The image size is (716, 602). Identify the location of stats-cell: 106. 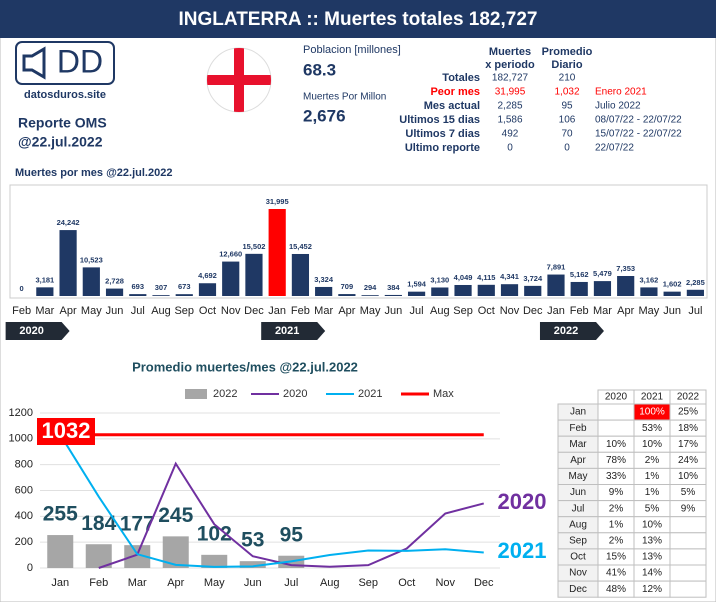
(567, 120).